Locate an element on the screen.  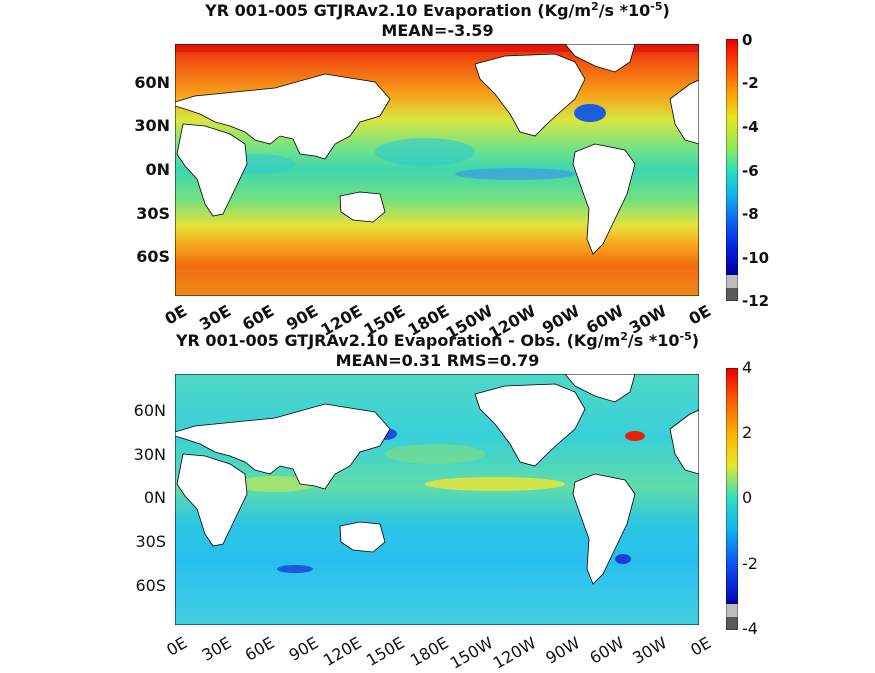
chart2-ytick: 0N is located at coordinates (154, 497).